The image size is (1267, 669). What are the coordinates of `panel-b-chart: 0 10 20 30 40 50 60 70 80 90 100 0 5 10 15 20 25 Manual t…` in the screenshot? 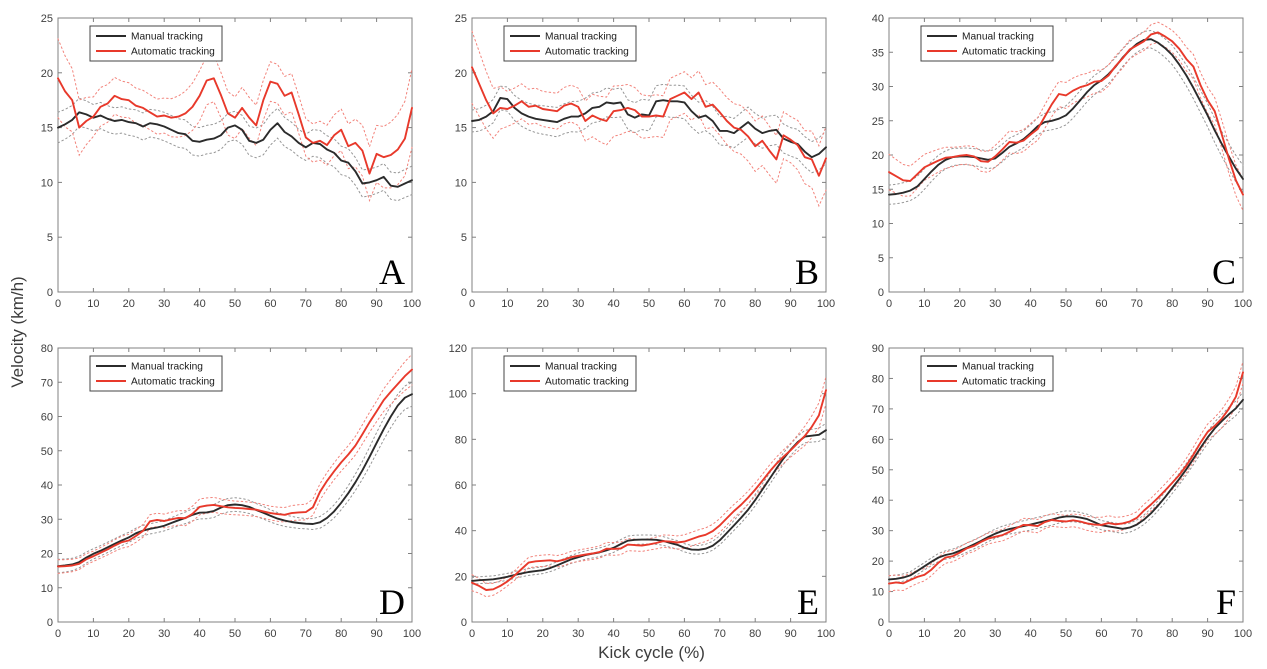 It's located at (645, 161).